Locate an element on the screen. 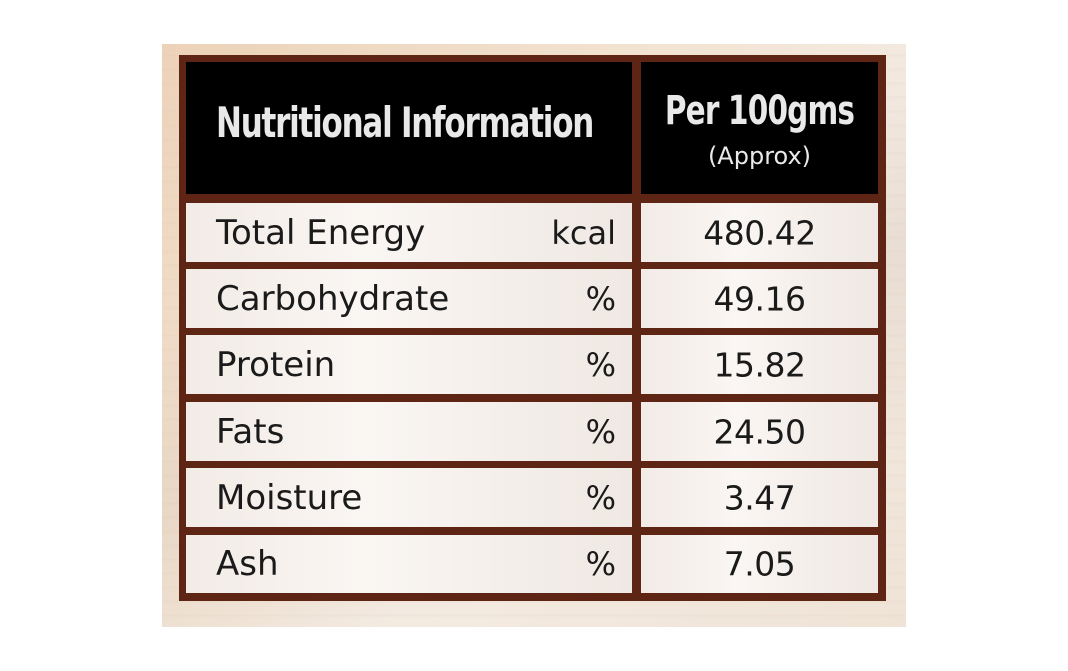 This screenshot has width=1068, height=671. table-row-value-cell: 49.16 is located at coordinates (759, 298).